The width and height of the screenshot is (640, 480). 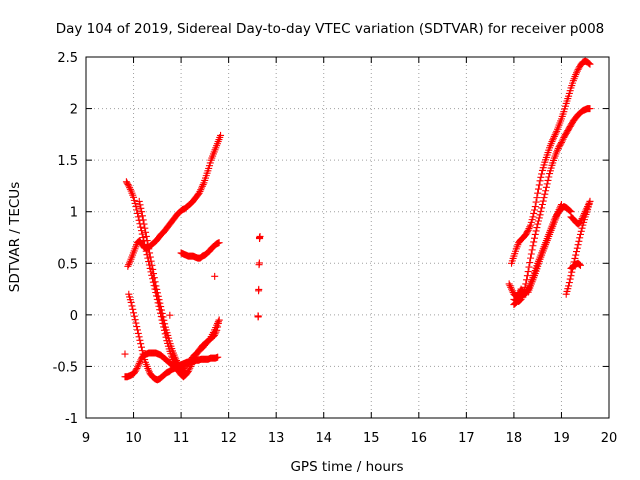 I want to click on y-tick-label: 0, so click(x=74, y=316).